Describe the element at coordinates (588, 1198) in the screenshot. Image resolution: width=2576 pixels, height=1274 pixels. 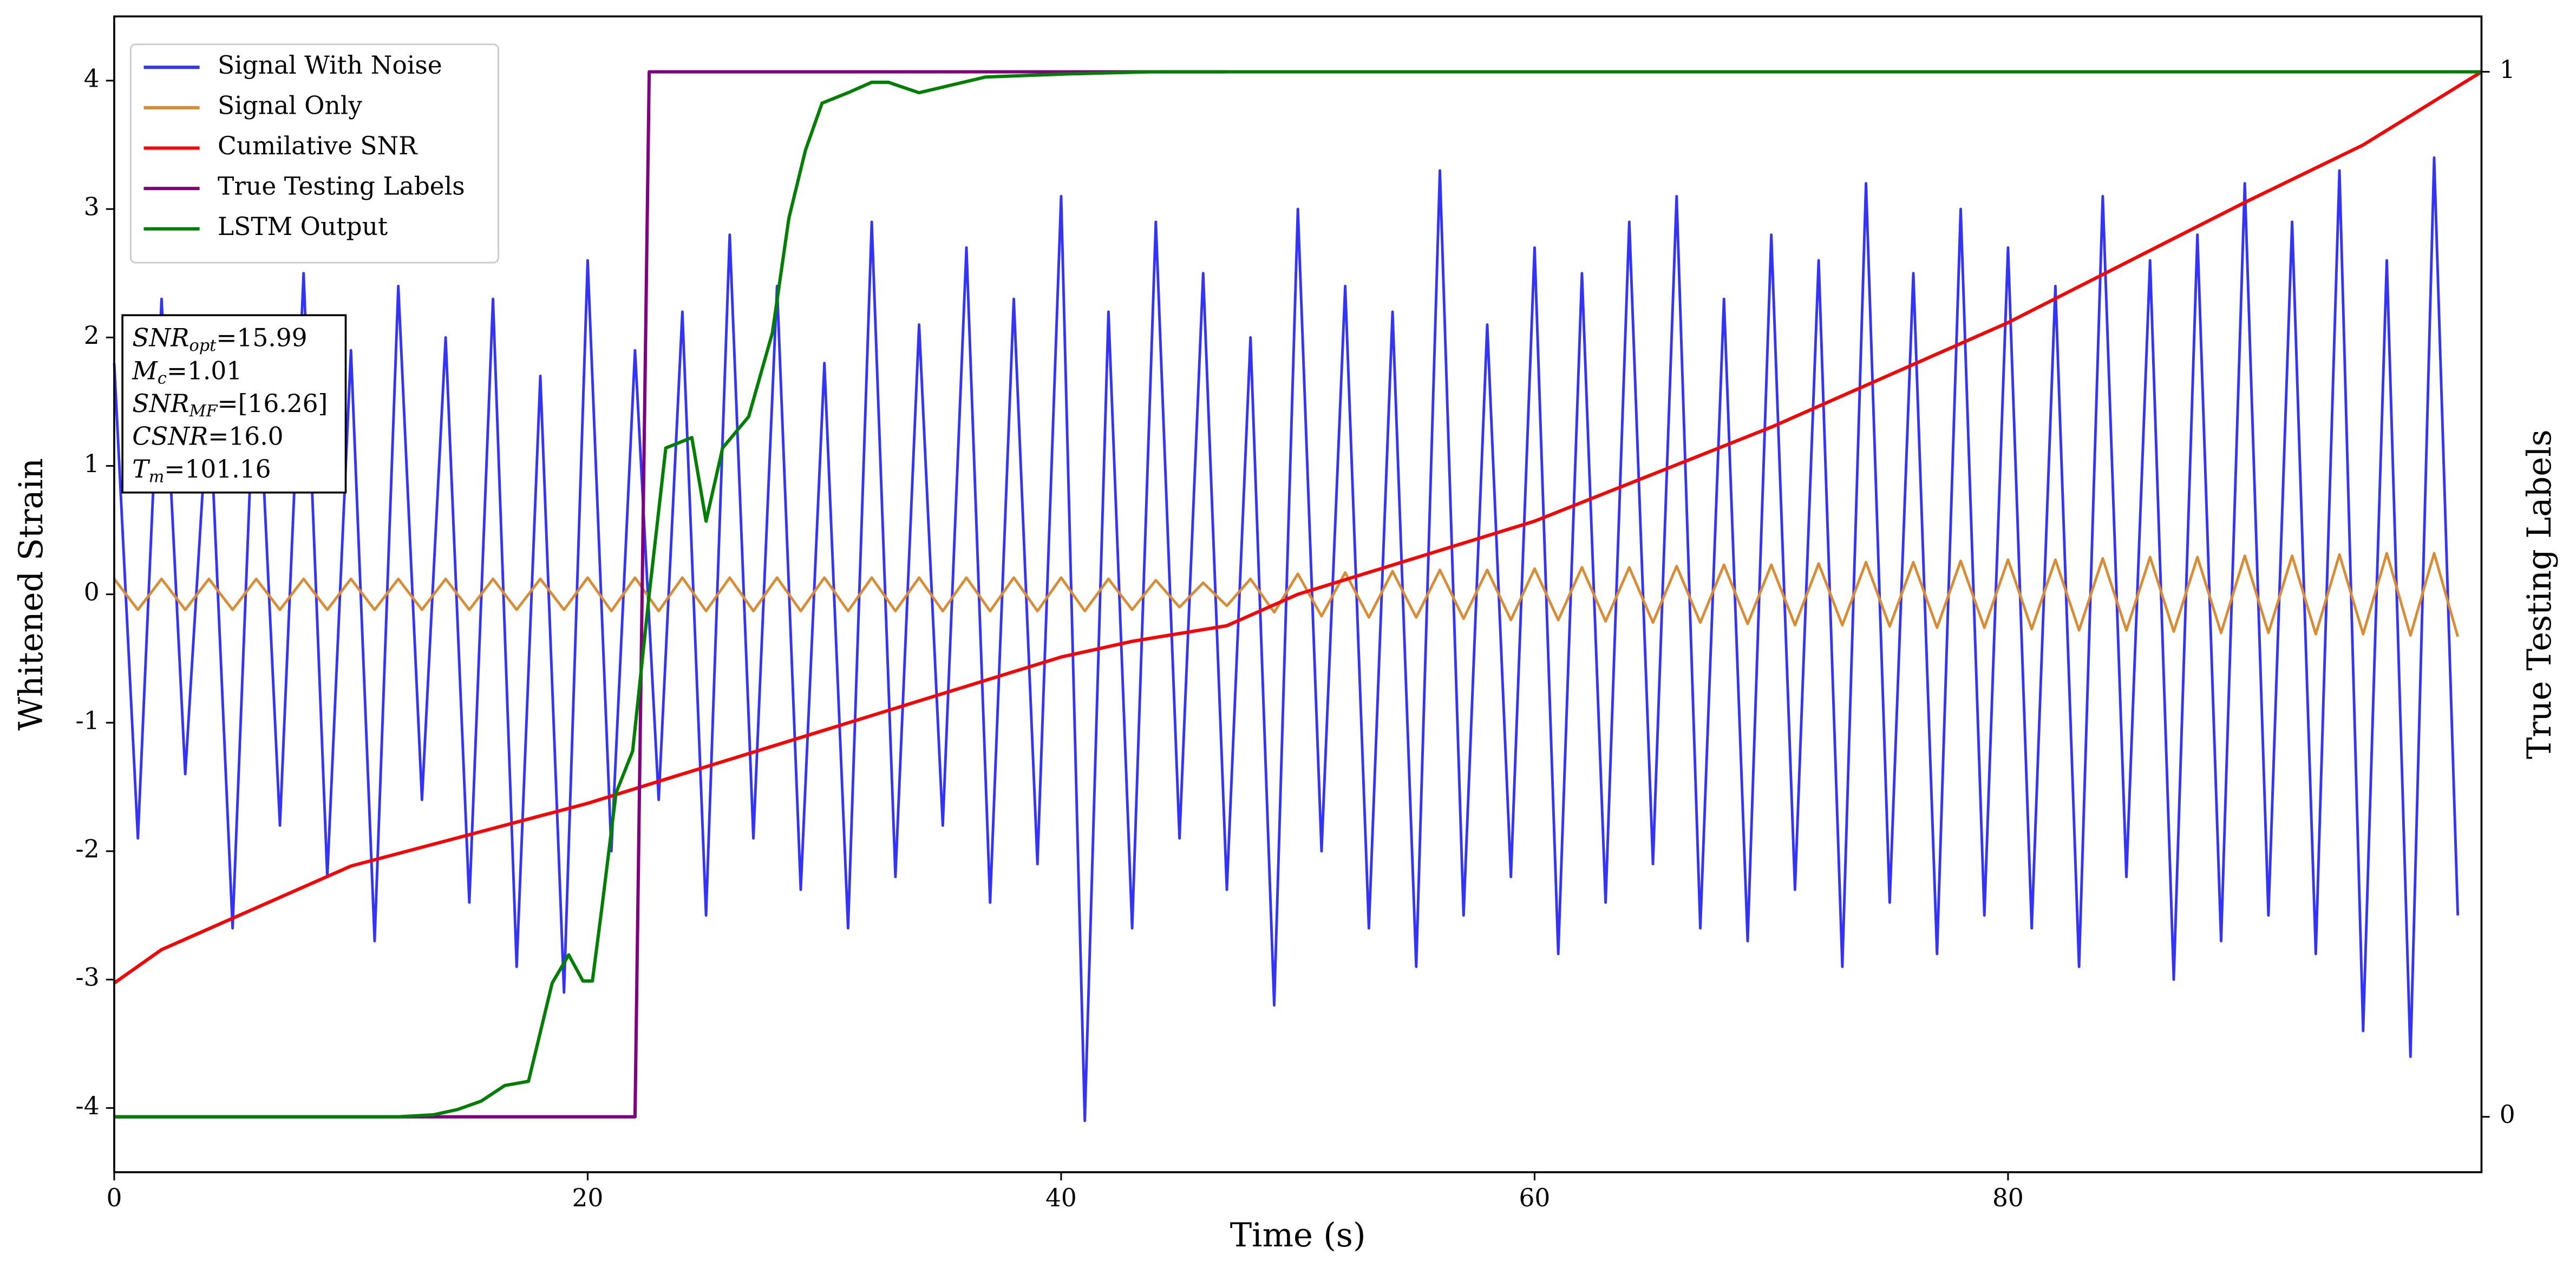
I see `x-tick-label: 20` at that location.